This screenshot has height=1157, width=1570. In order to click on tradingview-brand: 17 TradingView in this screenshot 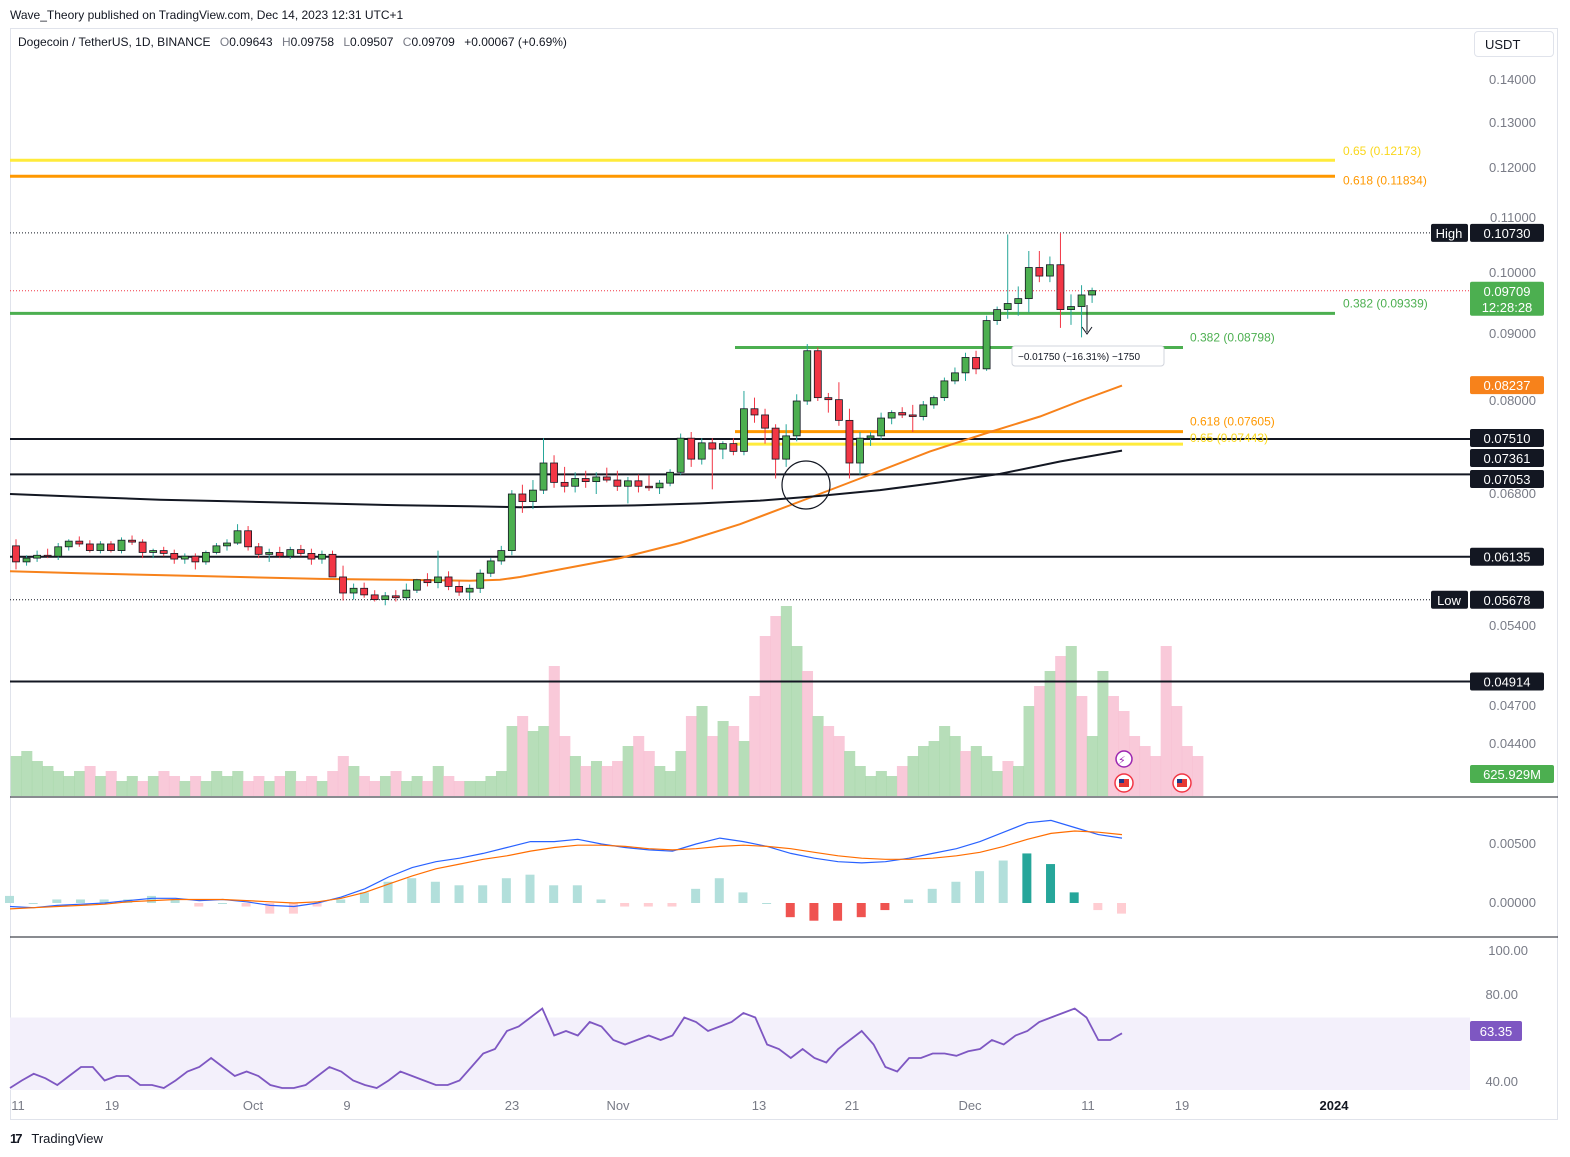, I will do `click(56, 1138)`.